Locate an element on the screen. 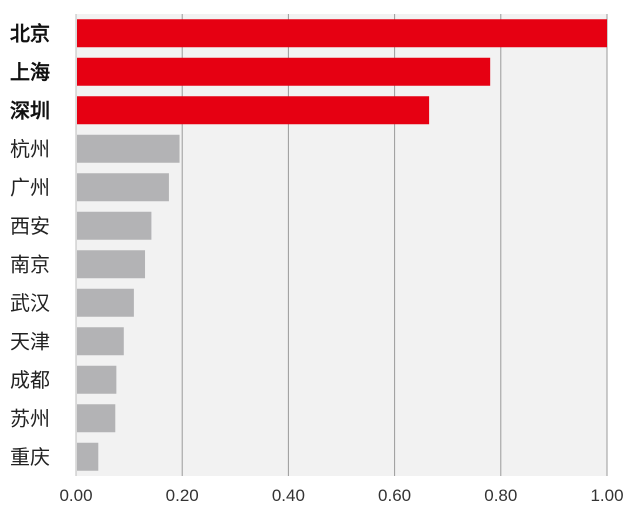 The width and height of the screenshot is (640, 515). x-tick-label: 0.60 is located at coordinates (394, 495).